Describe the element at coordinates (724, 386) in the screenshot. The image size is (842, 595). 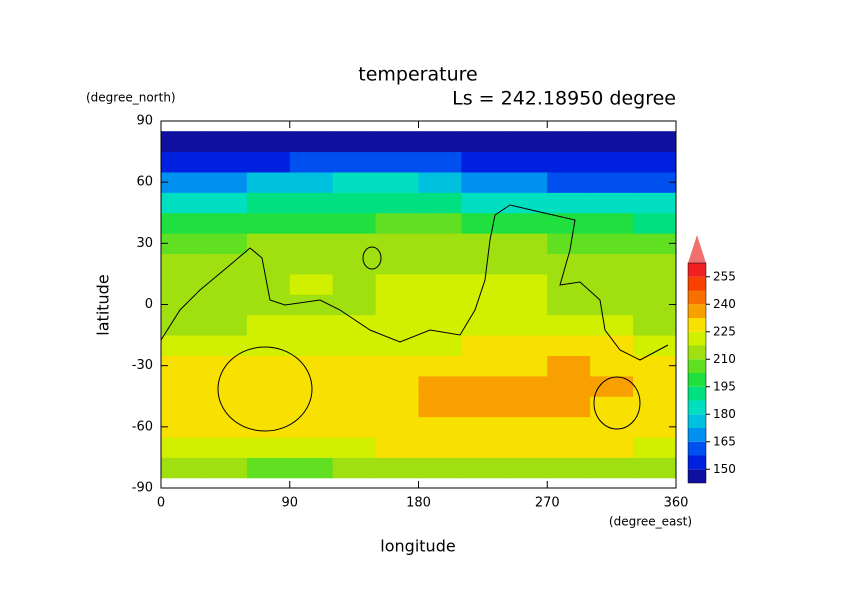
I see `colorbar-tick-label: 195` at that location.